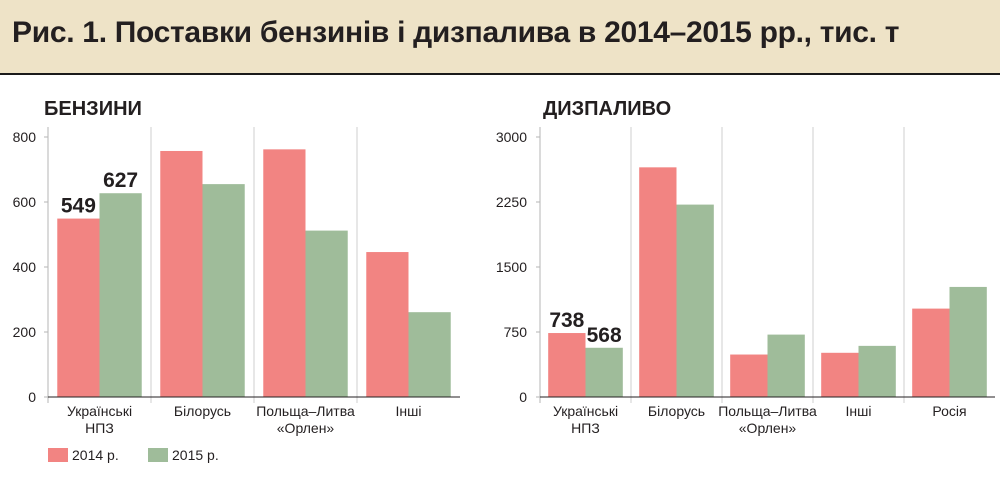 The width and height of the screenshot is (1000, 477). I want to click on legend-swatch-2015, so click(158, 455).